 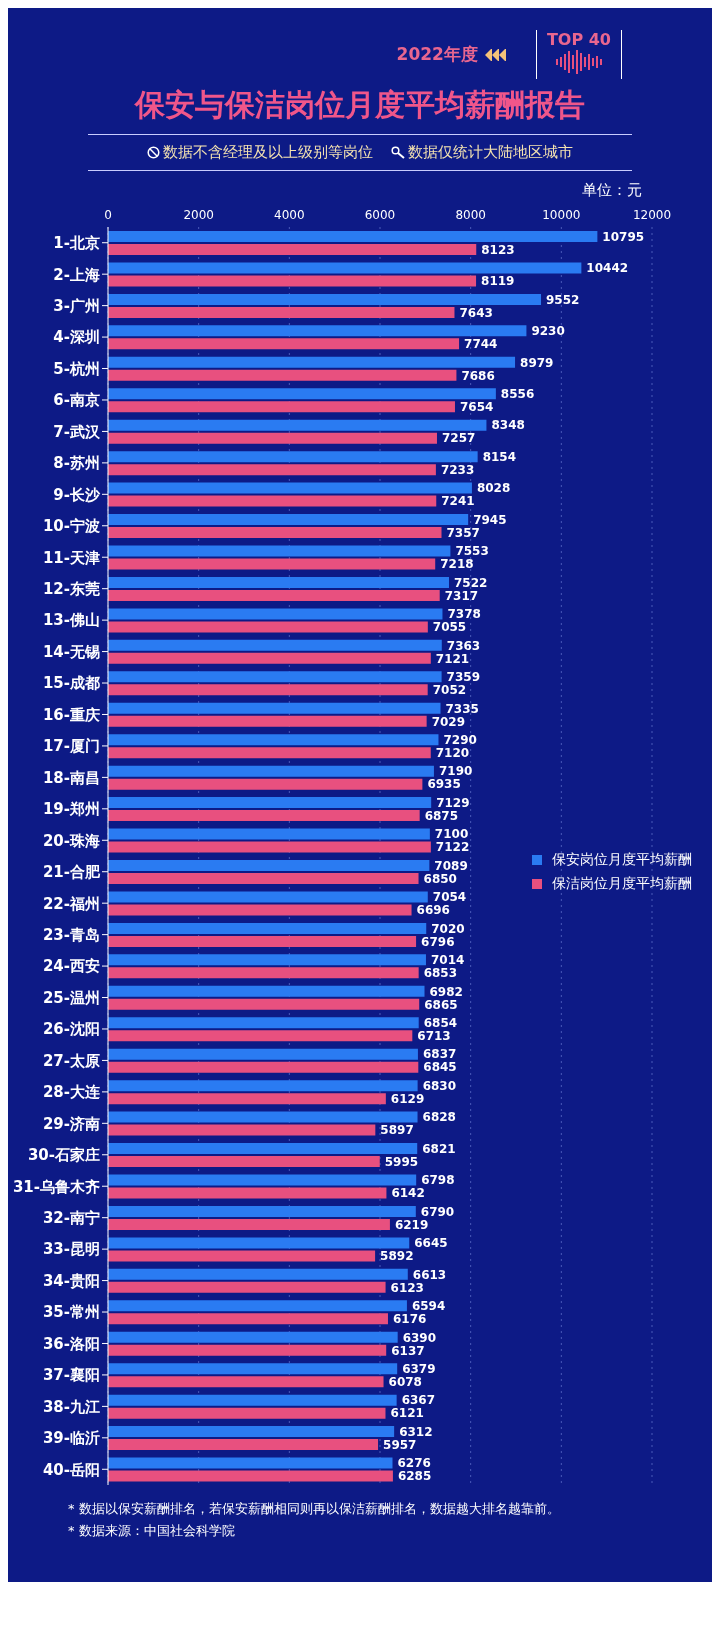 What do you see at coordinates (71, 683) in the screenshot?
I see `y-tick-label: 15-成都` at bounding box center [71, 683].